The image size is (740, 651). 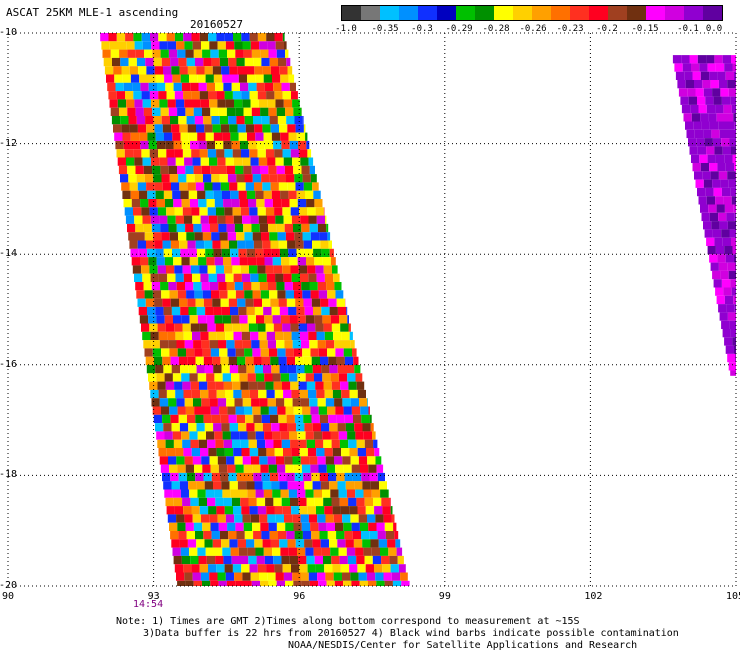 I want to click on y-tick-label: -12, so click(x=8, y=143).